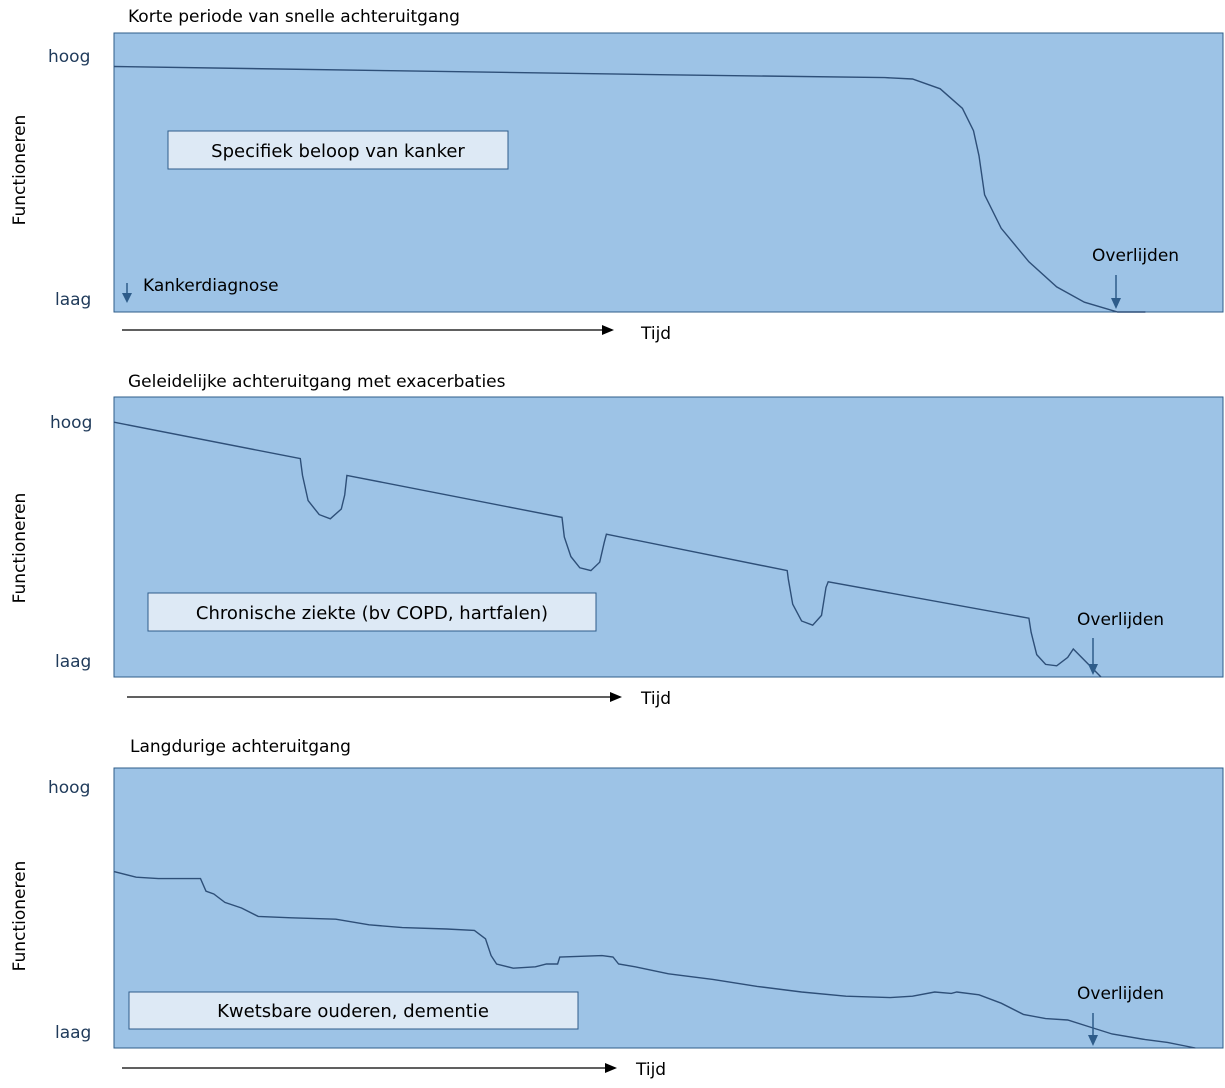 The width and height of the screenshot is (1225, 1088). Describe the element at coordinates (127, 298) in the screenshot. I see `diagnosis-arrow-head` at that location.